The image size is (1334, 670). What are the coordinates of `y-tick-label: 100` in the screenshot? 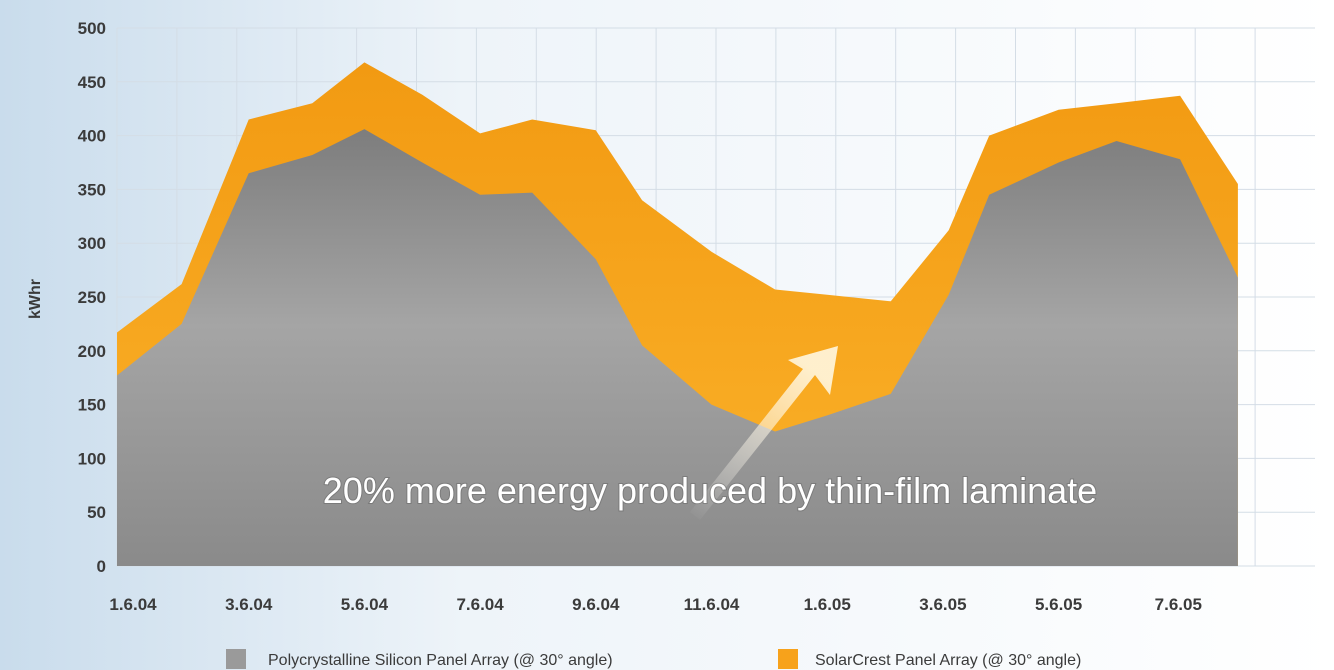 It's located at (92, 458).